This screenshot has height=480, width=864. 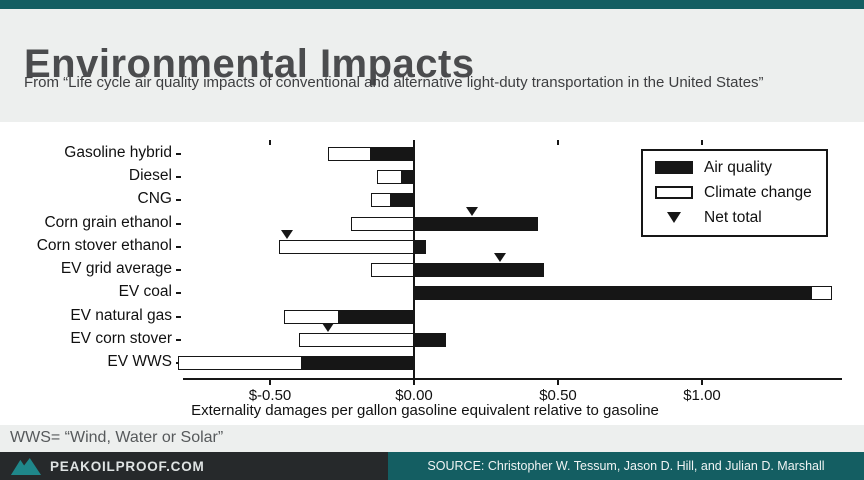 What do you see at coordinates (512, 379) in the screenshot?
I see `x-axis-line` at bounding box center [512, 379].